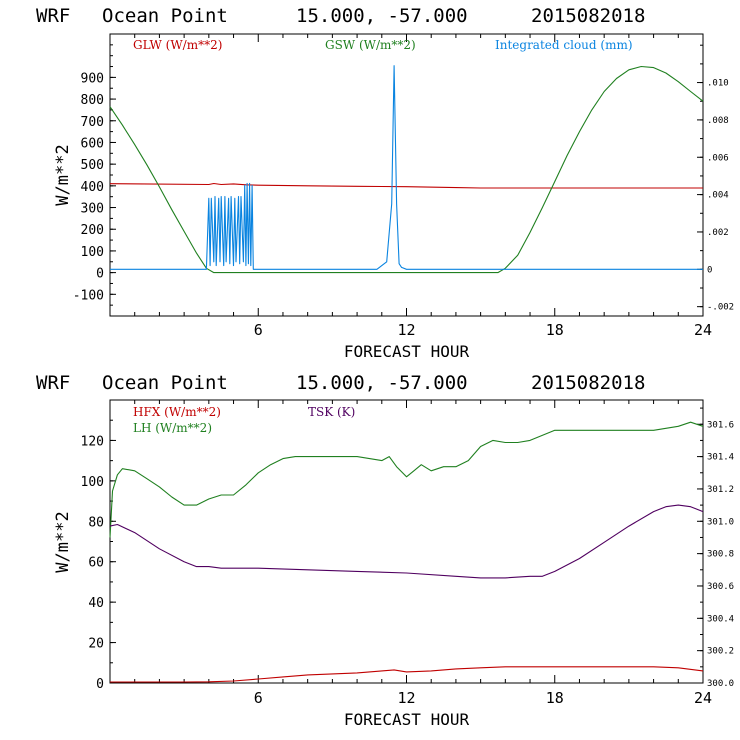  Describe the element at coordinates (406, 479) in the screenshot. I see `series-line-lh` at that location.